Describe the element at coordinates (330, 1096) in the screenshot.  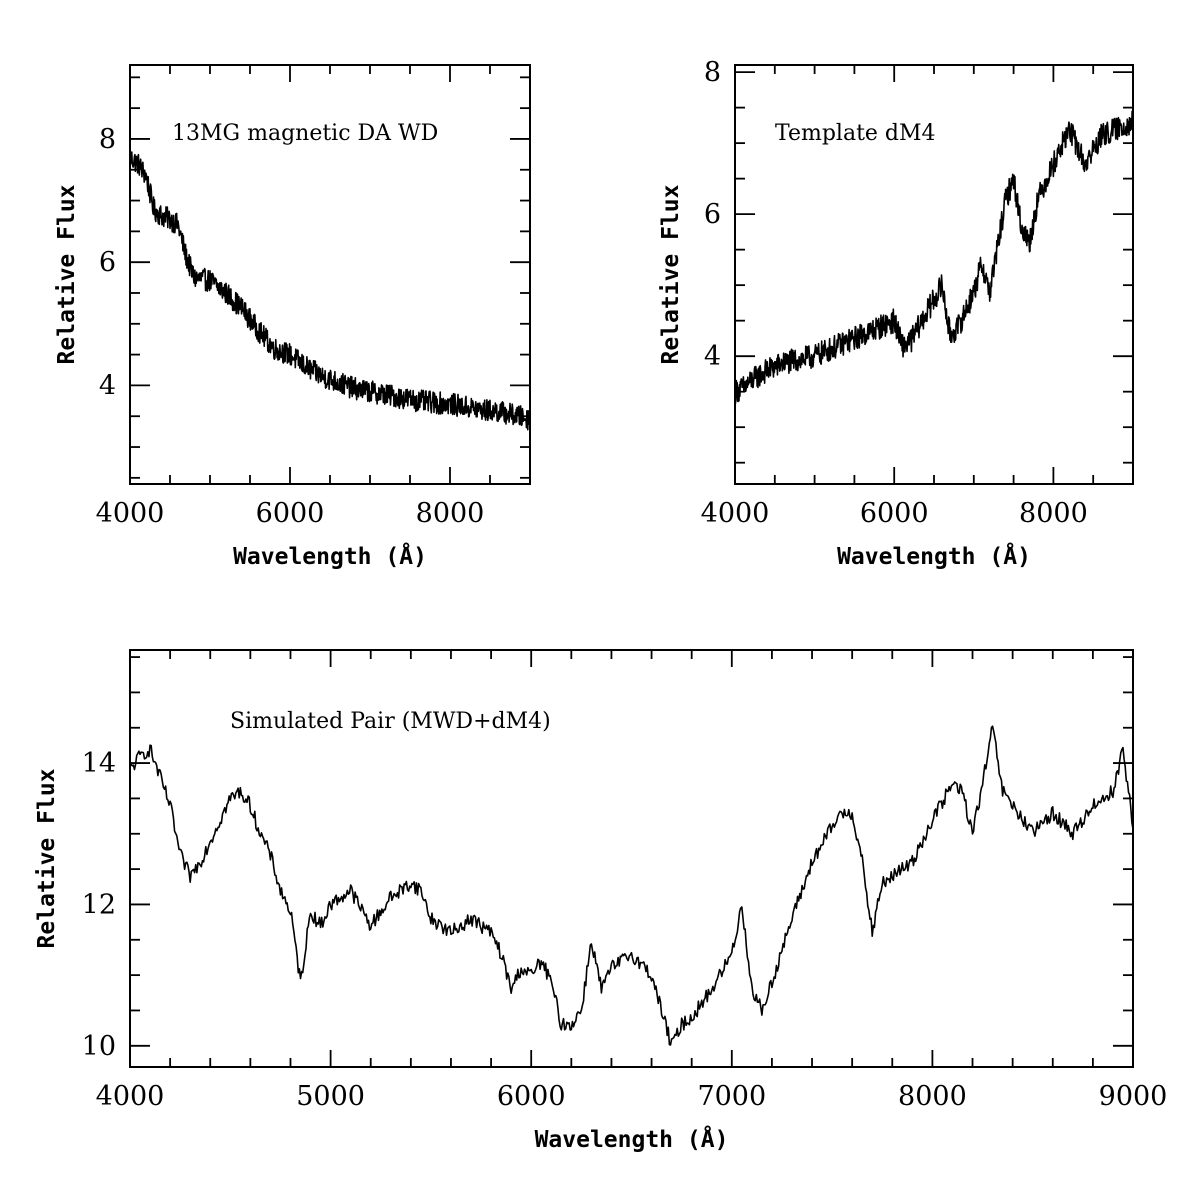
I see `x-tick-label: 5000` at that location.